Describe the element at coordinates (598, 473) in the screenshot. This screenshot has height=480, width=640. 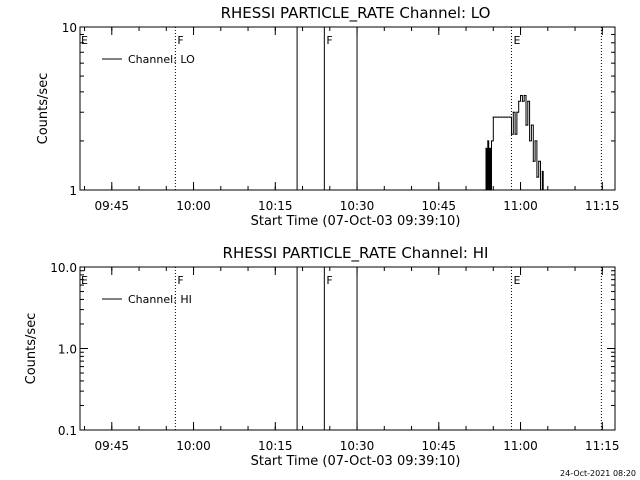
I see `footer-timestamp: 24-Oct-2021 08:20` at that location.